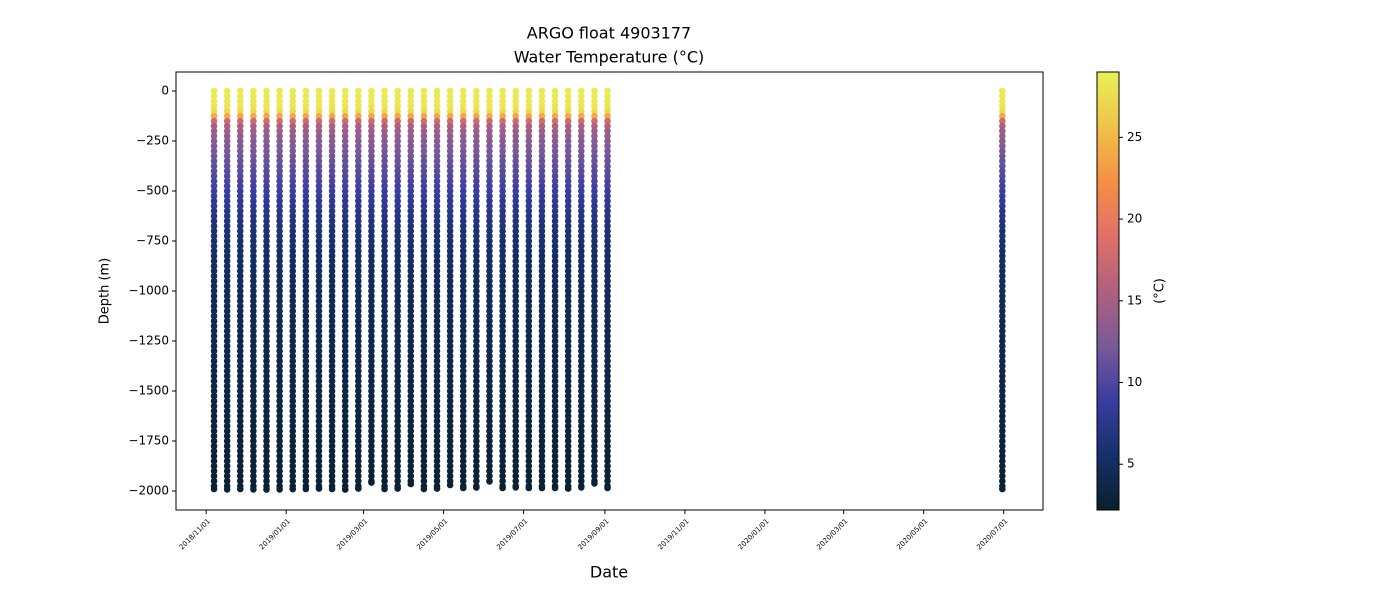  I want to click on x-axis-label: Date, so click(609, 572).